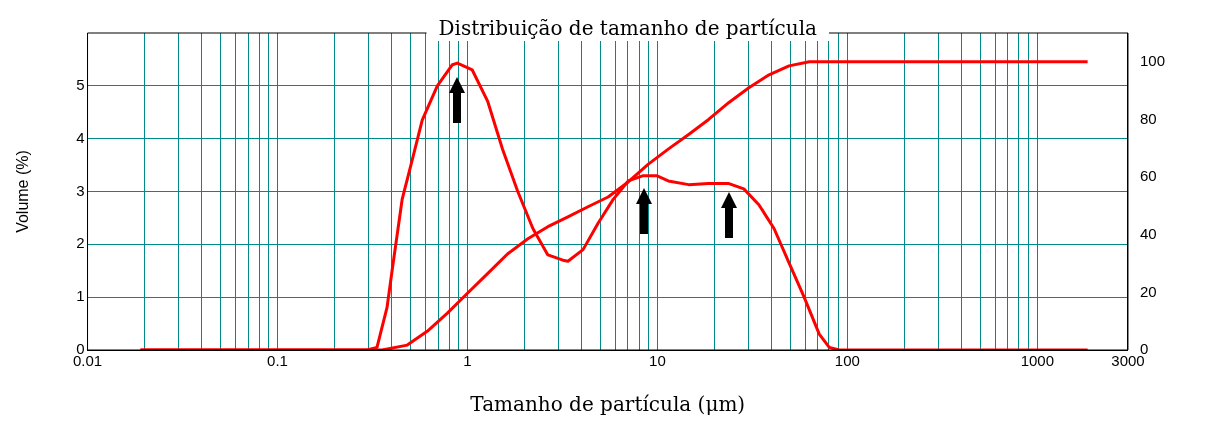 This screenshot has width=1211, height=427. Describe the element at coordinates (657, 361) in the screenshot. I see `x-tick-label: 10` at that location.